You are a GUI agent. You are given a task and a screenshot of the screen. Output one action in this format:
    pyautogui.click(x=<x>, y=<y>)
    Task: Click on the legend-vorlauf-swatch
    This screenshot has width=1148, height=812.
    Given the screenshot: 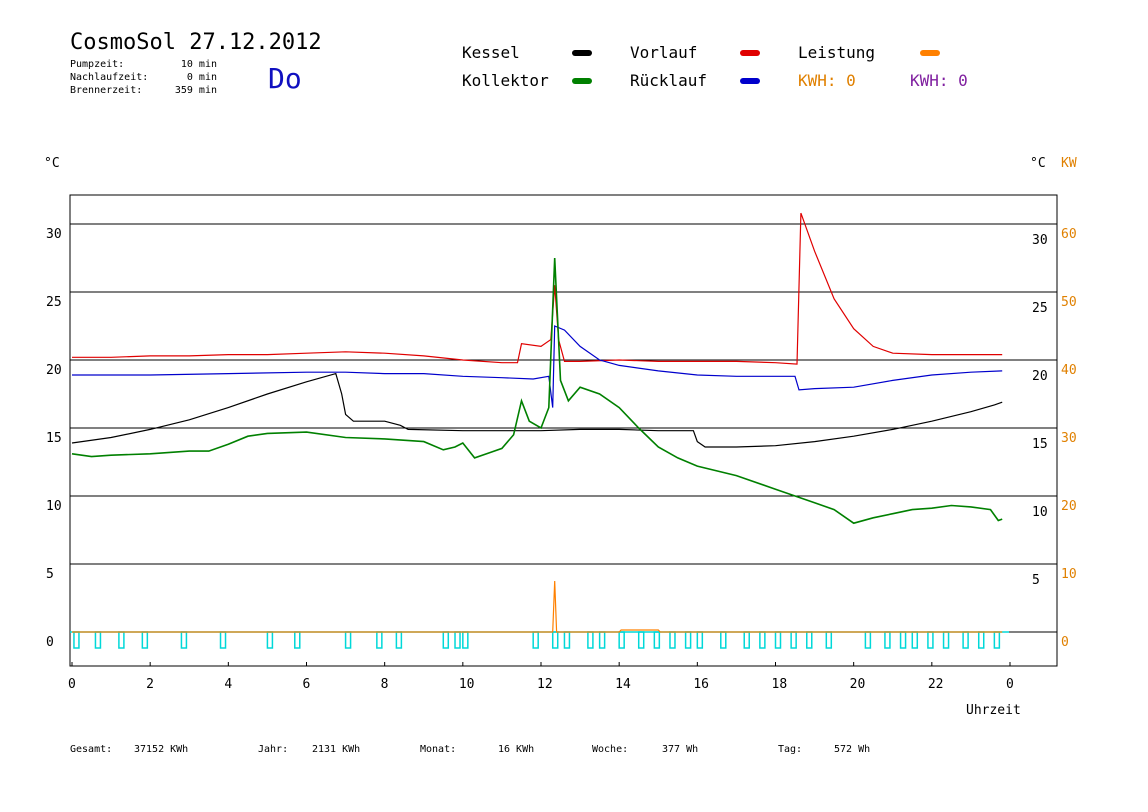 What is the action you would take?
    pyautogui.click(x=750, y=53)
    